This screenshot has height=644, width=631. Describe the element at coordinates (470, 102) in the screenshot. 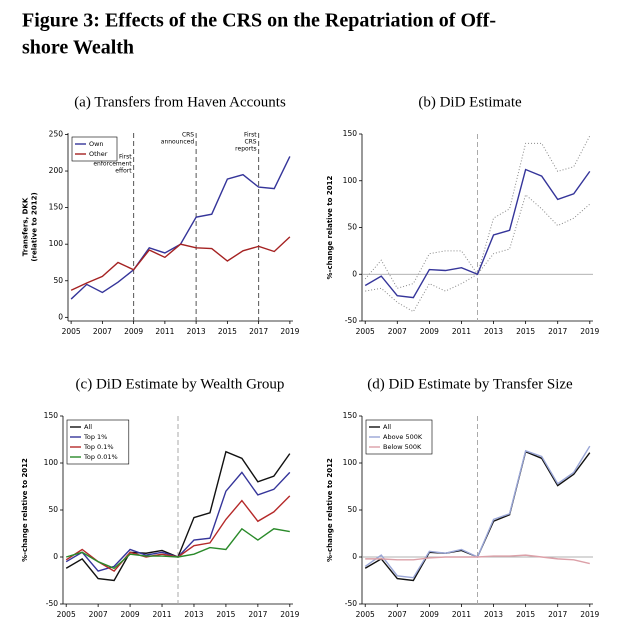

I see `subtitle: (b) DiD Estimate` at that location.